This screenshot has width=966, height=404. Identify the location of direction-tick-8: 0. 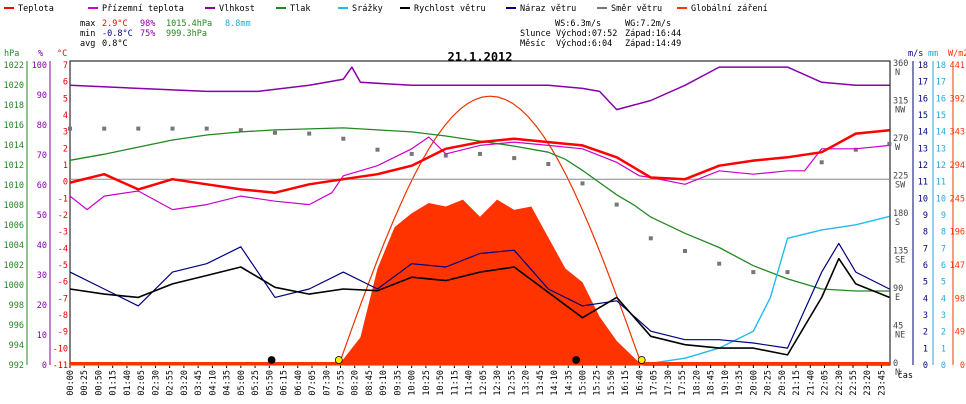
(895, 364).